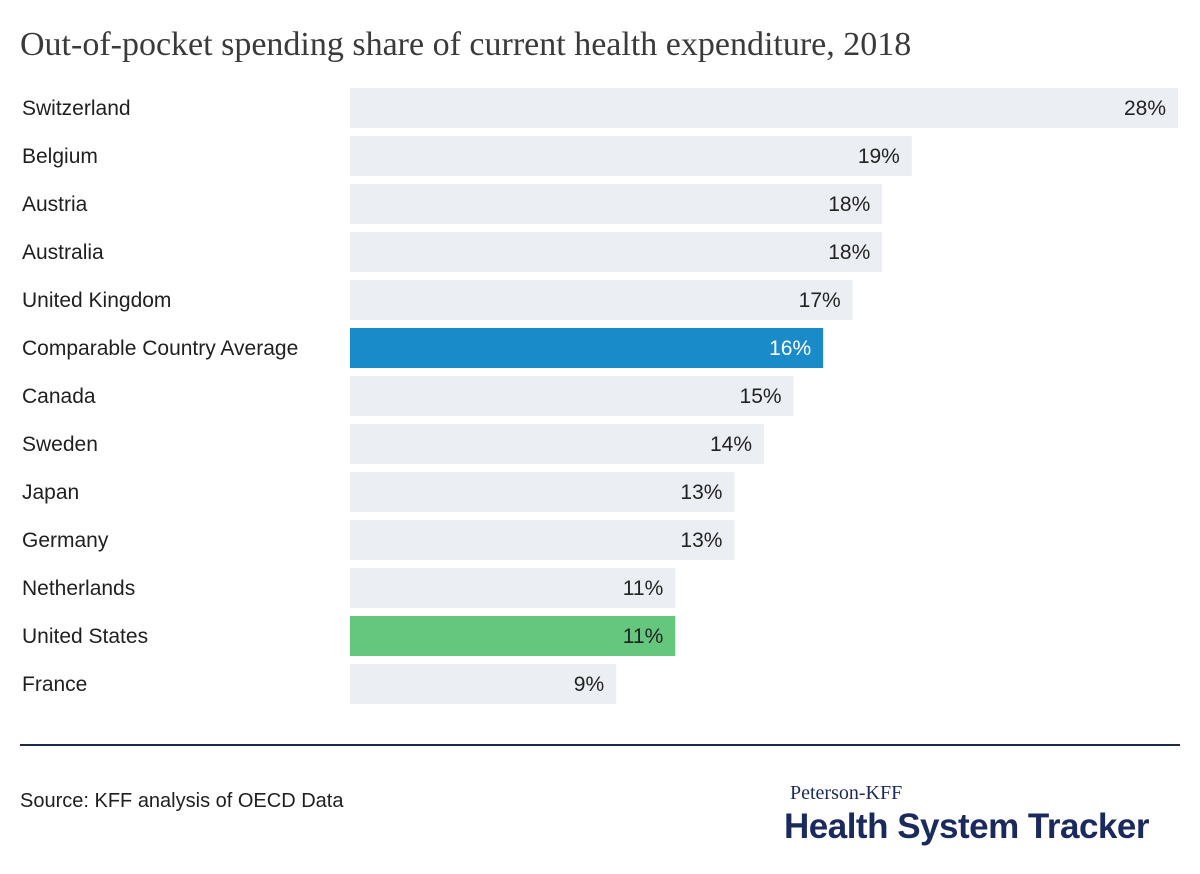 Image resolution: width=1200 pixels, height=874 pixels. What do you see at coordinates (85, 636) in the screenshot?
I see `category-label-united-states: United States` at bounding box center [85, 636].